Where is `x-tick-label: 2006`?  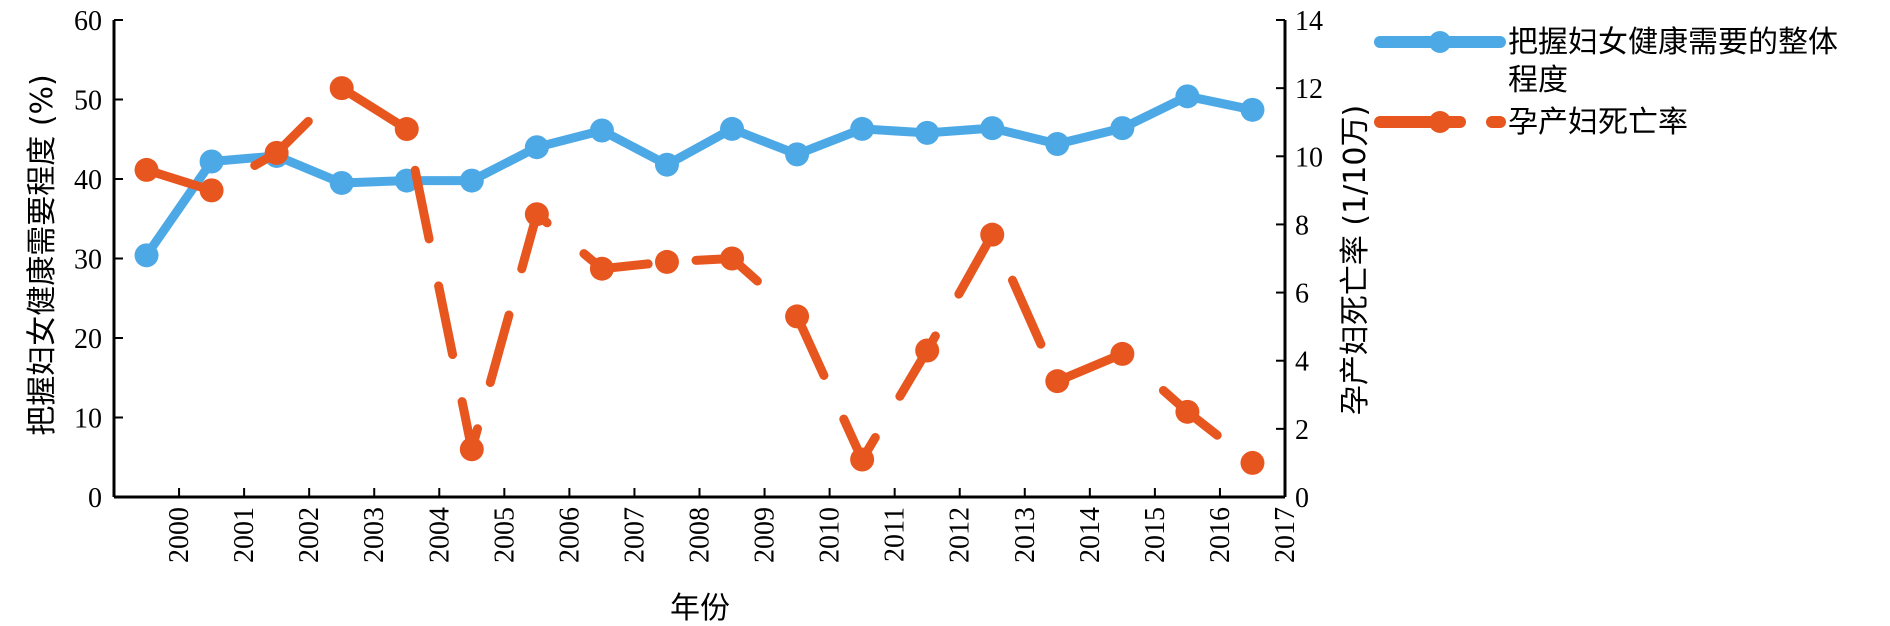
x-tick-label: 2006 is located at coordinates (569, 535).